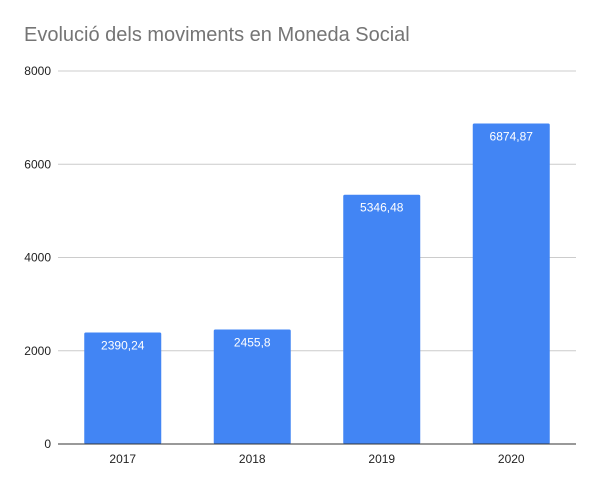 The height and width of the screenshot is (489, 600). I want to click on y-tick-label: 6000, so click(37, 164).